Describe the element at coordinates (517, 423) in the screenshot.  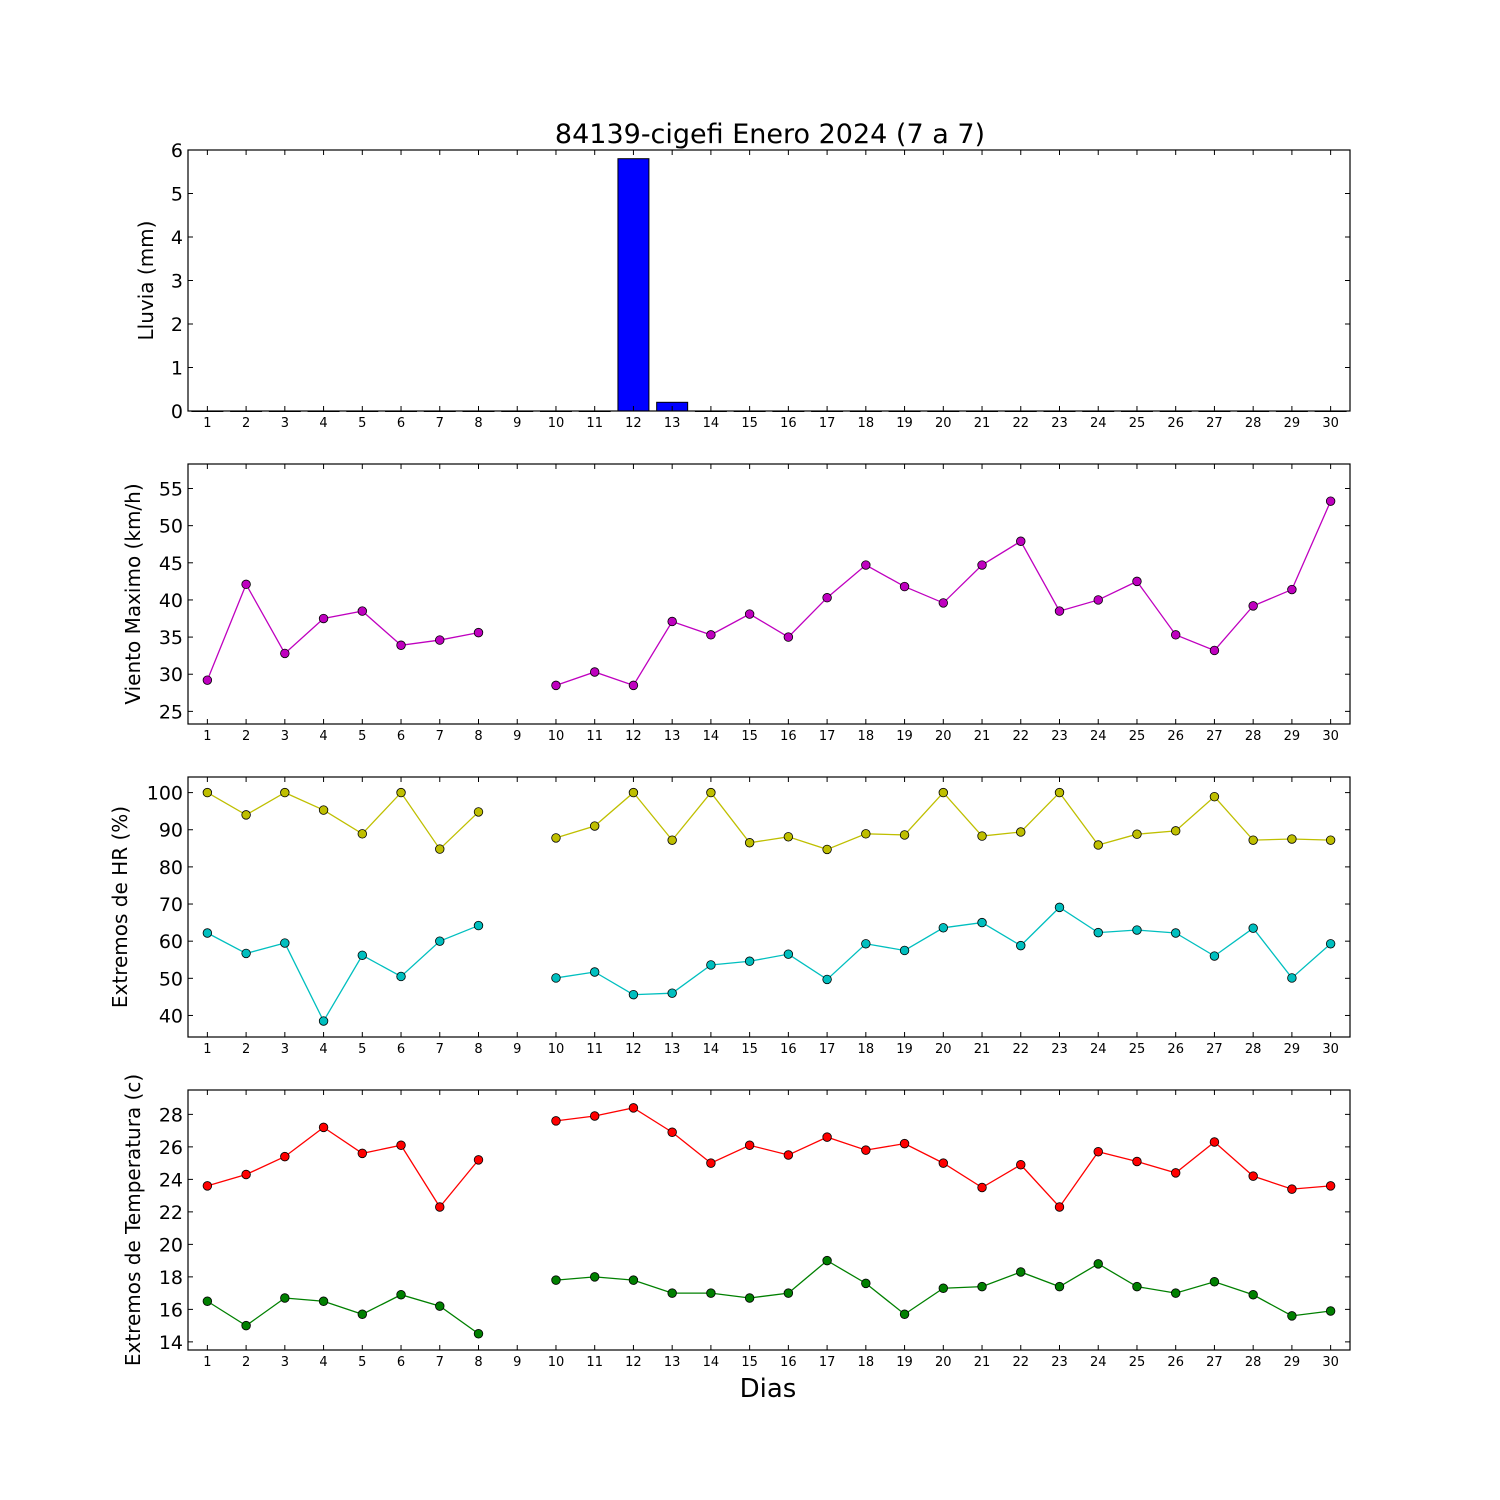
I see `x-tick-label: 9` at that location.